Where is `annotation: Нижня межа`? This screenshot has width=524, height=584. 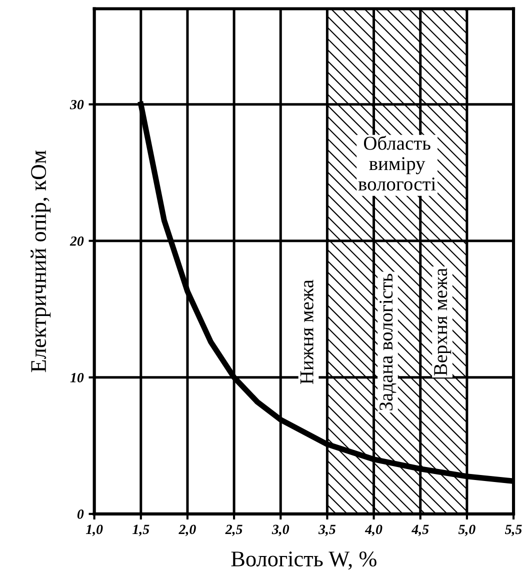
annotation: Нижня межа is located at coordinates (307, 332).